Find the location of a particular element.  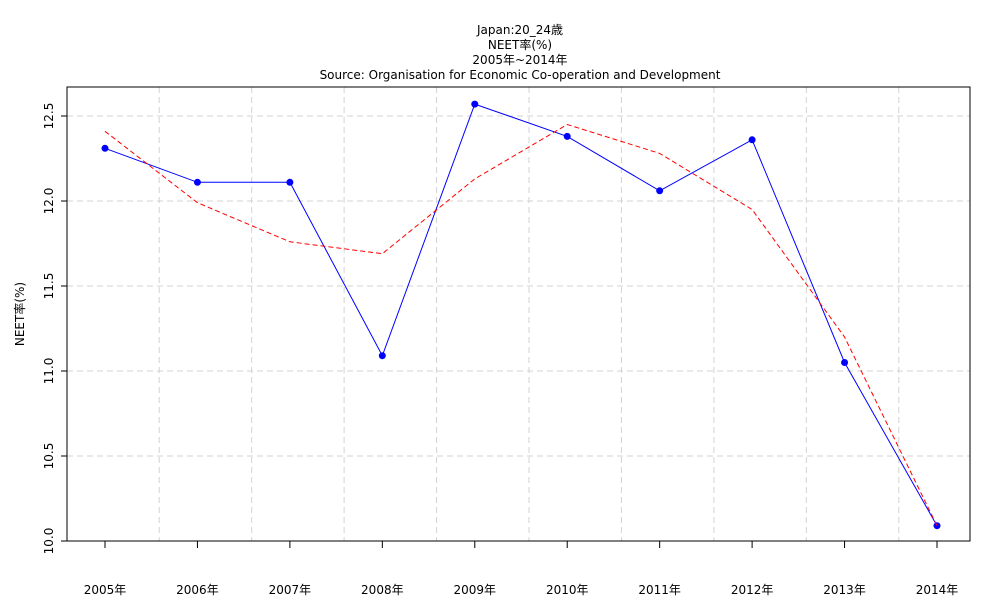

y-axis: 10.0 10.5 11.0 11.5 12.0 12.5 is located at coordinates (54, 329).